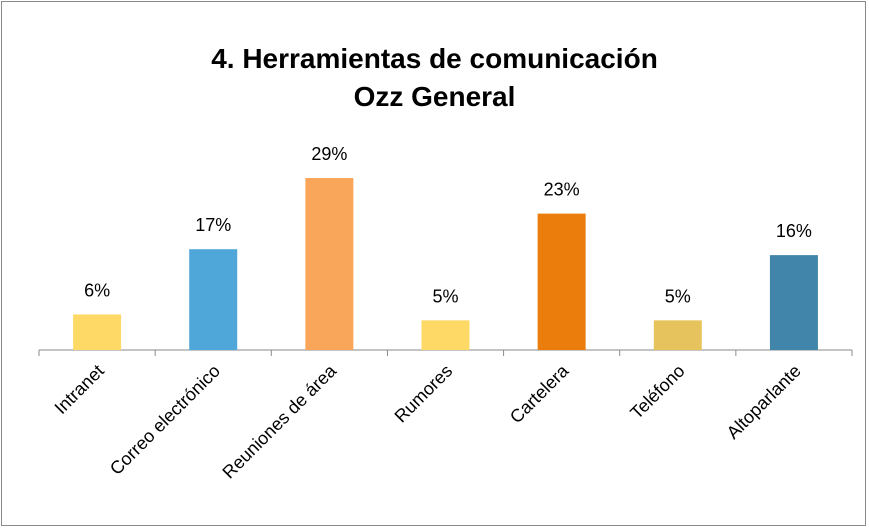 Image resolution: width=869 pixels, height=529 pixels. Describe the element at coordinates (97, 290) in the screenshot. I see `data-label: 6%` at that location.